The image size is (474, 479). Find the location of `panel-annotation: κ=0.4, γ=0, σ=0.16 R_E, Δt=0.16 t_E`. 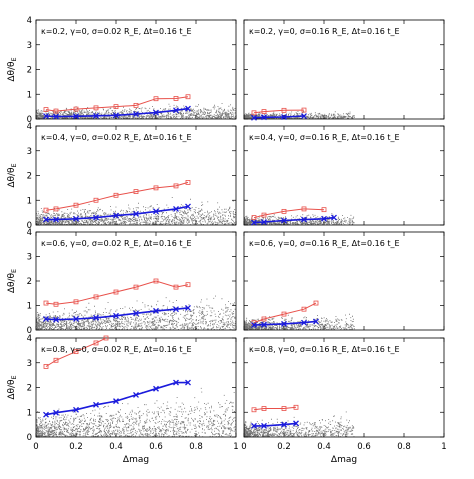

panel-annotation: κ=0.4, γ=0, σ=0.16 R_E, Δt=0.16 t_E is located at coordinates (324, 137).